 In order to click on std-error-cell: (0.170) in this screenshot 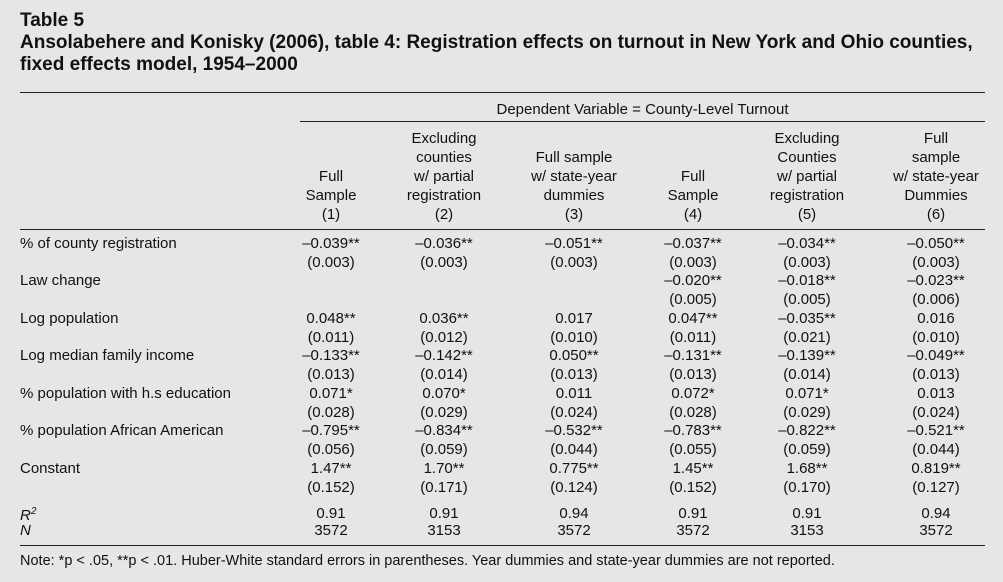, I will do `click(807, 487)`.